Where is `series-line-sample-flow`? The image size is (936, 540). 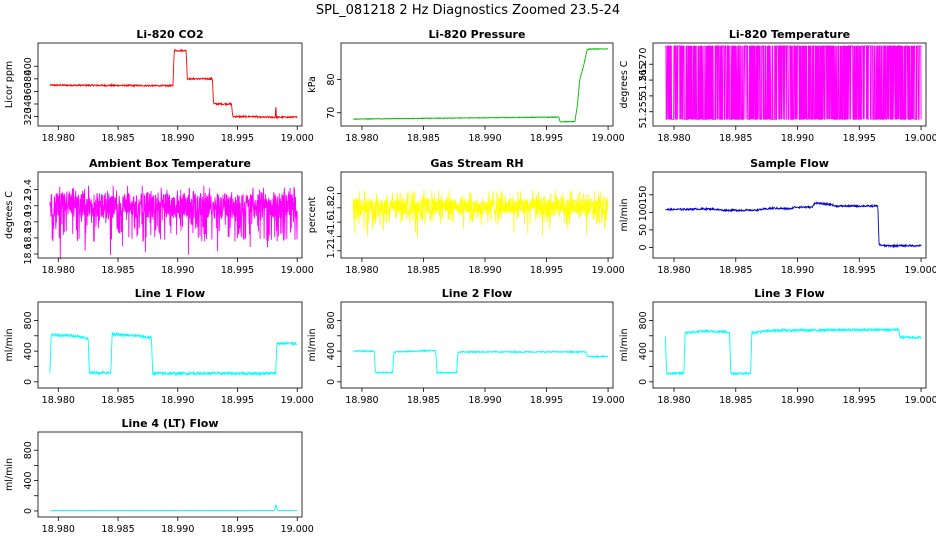 series-line-sample-flow is located at coordinates (793, 225).